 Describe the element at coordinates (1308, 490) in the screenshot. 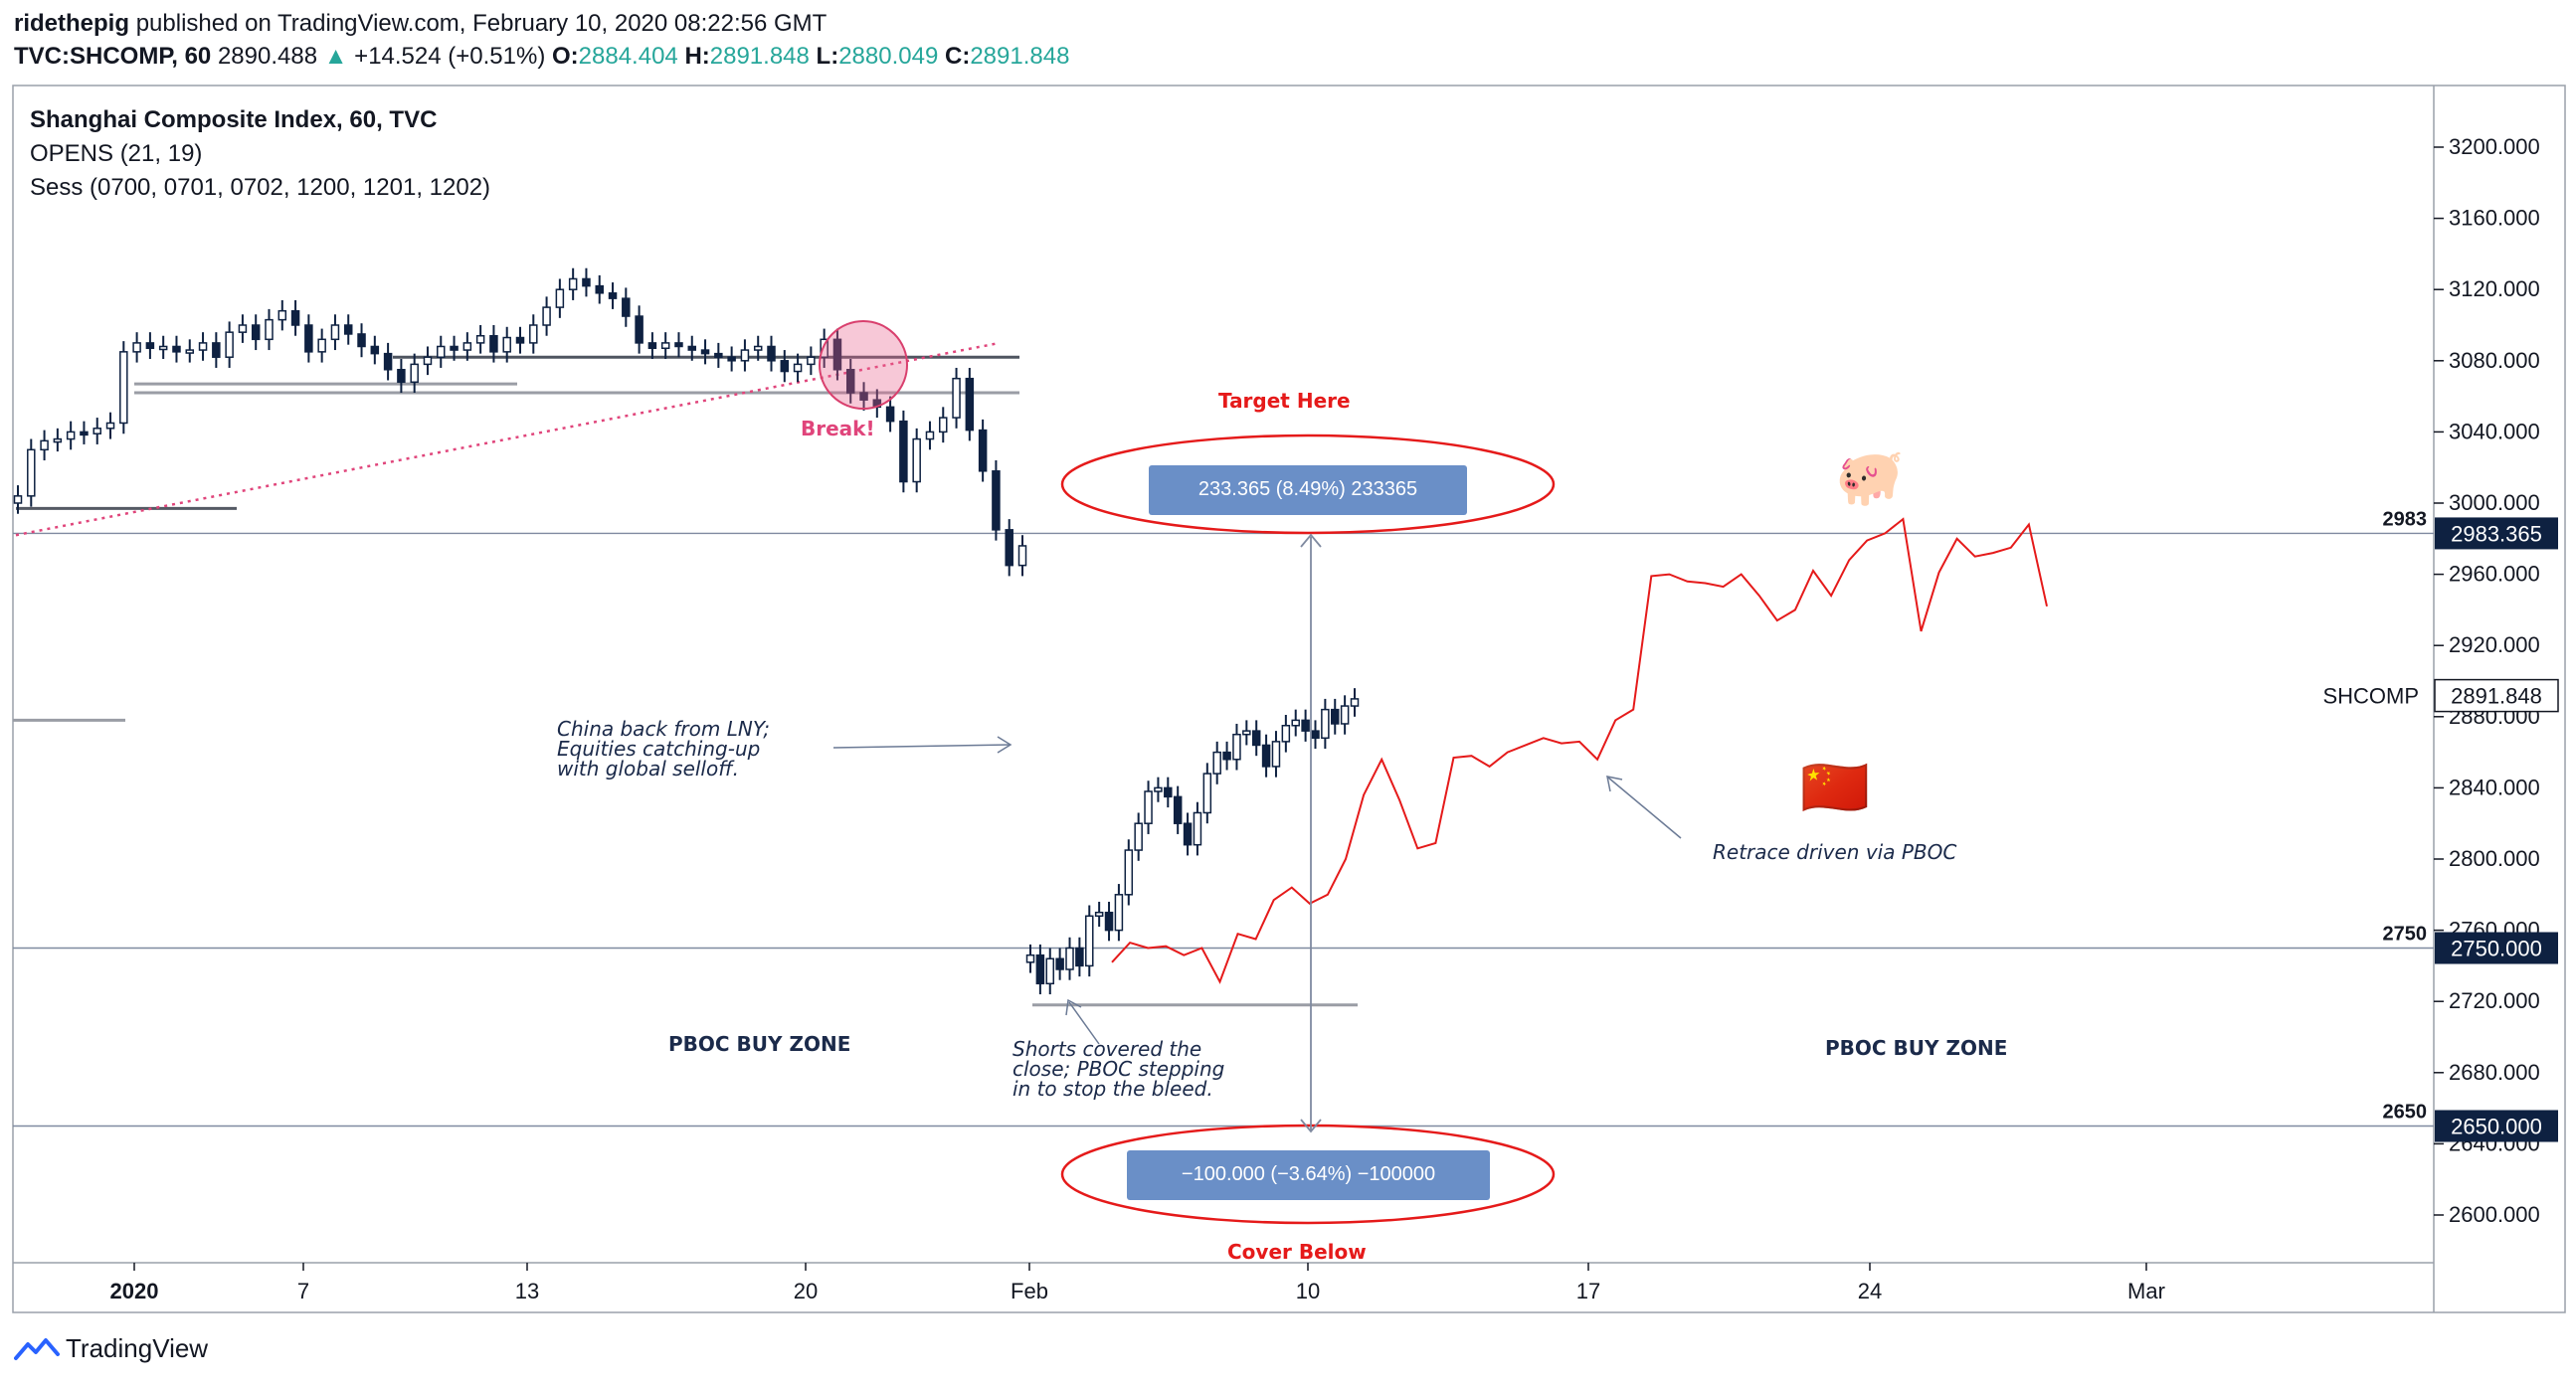

I see `measure-up-box: 233.365 (8.49%) 233365` at that location.